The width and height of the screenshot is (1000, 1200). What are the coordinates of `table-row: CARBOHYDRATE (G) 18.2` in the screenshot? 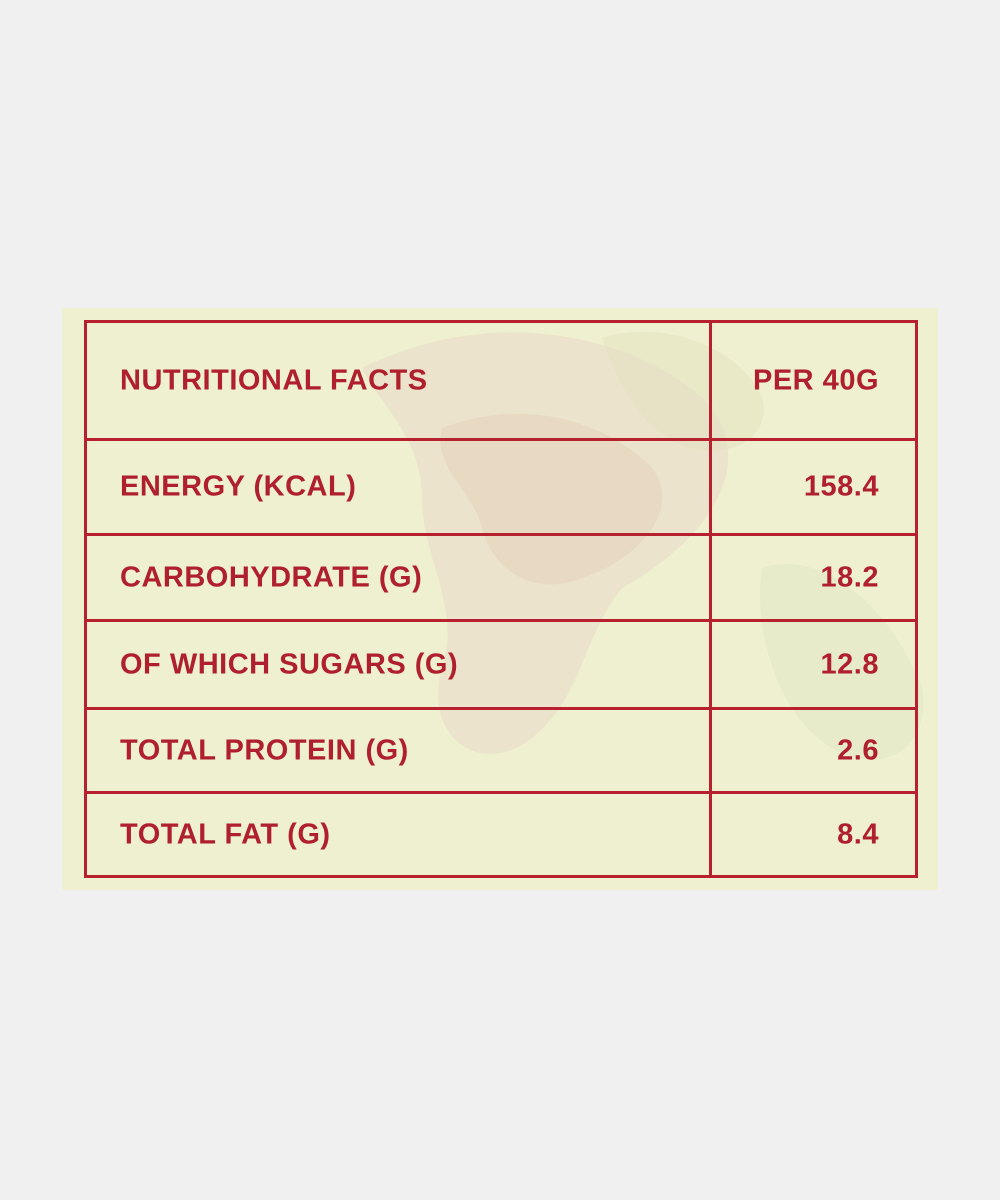 It's located at (501, 576).